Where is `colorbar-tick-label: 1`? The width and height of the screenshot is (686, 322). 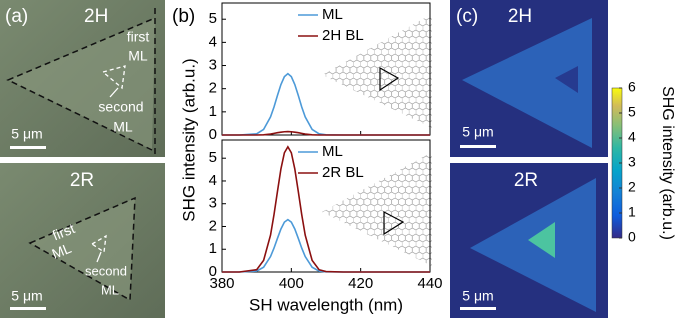 colorbar-tick-label: 1 is located at coordinates (632, 212).